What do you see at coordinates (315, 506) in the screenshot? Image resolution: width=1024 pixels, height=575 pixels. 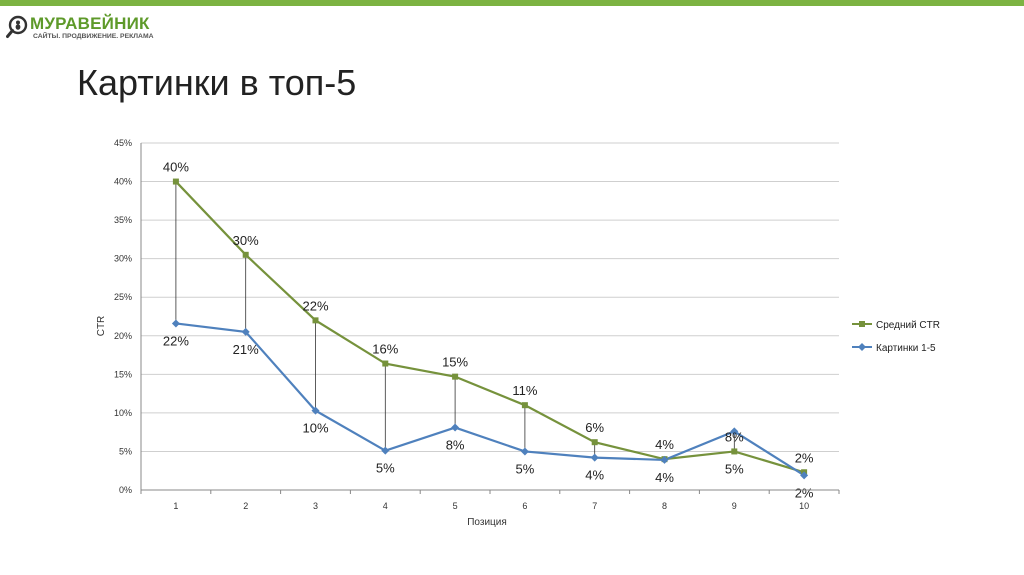 I see `x-tick-label-3: 3` at bounding box center [315, 506].